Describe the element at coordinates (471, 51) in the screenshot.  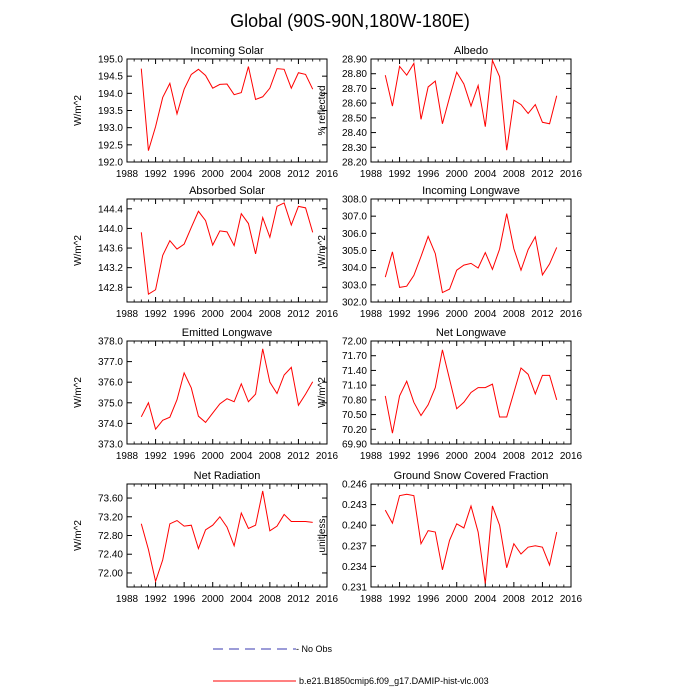
I see `panel-title: Albedo` at that location.